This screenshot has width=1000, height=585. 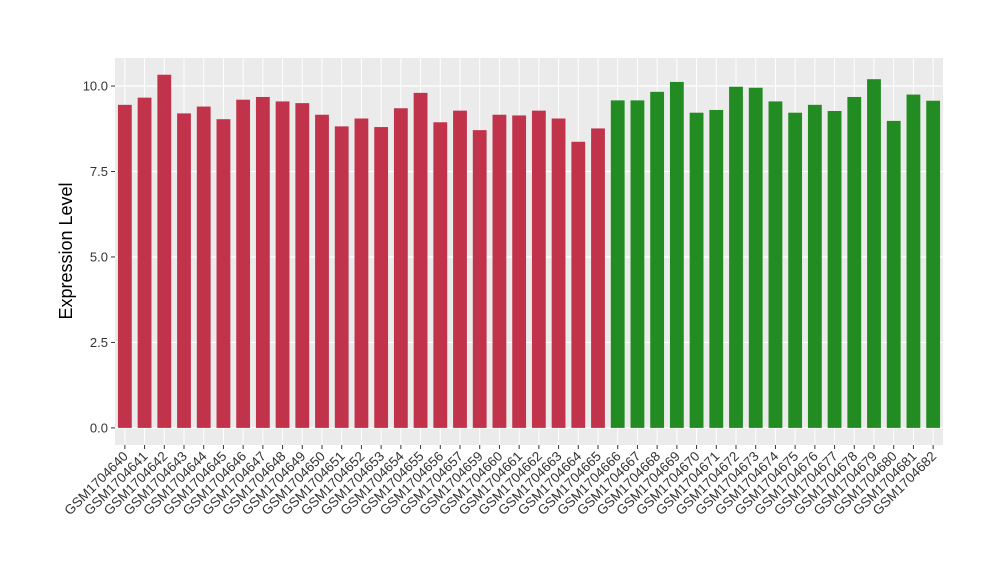 I want to click on y-tick-label: 5.0, so click(x=99, y=256).